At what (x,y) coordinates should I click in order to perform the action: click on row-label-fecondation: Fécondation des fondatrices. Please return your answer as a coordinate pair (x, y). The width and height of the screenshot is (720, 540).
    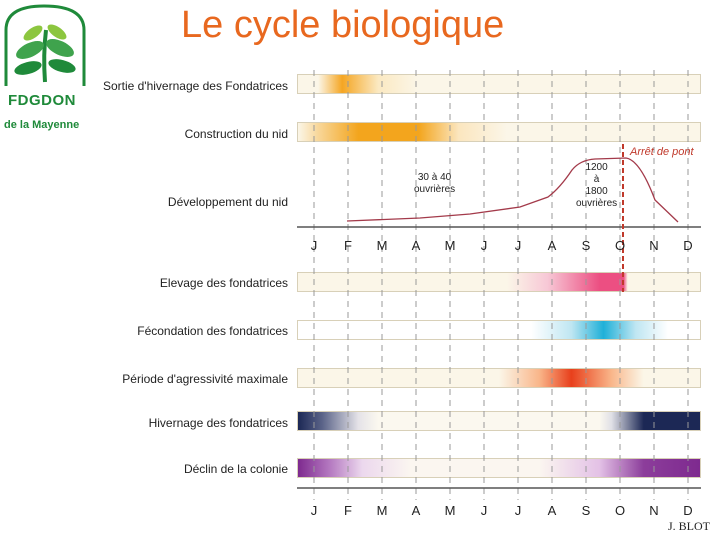
    Looking at the image, I should click on (212, 331).